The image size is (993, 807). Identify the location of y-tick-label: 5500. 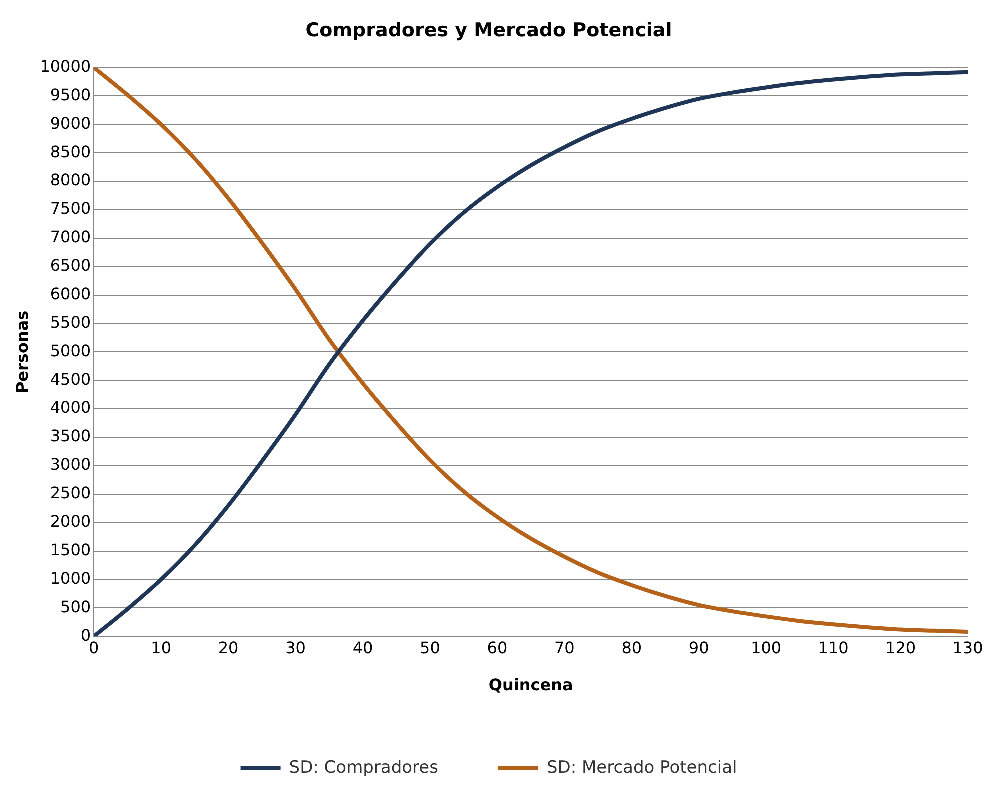
(71, 322).